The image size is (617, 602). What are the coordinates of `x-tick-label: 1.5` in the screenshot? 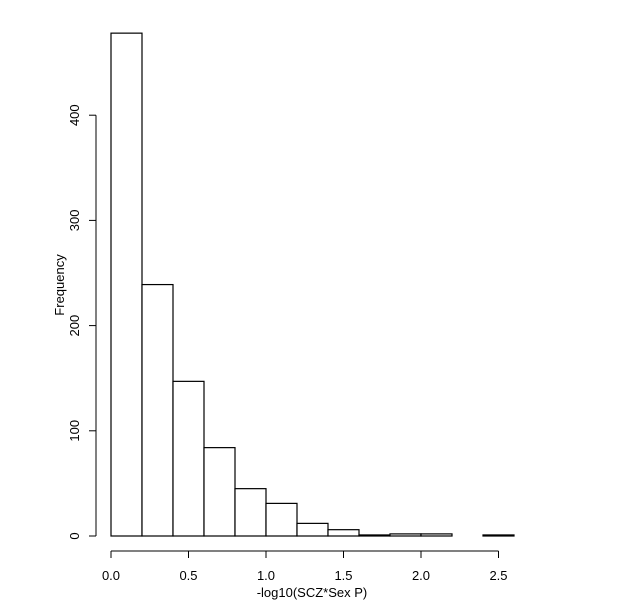 It's located at (343, 575).